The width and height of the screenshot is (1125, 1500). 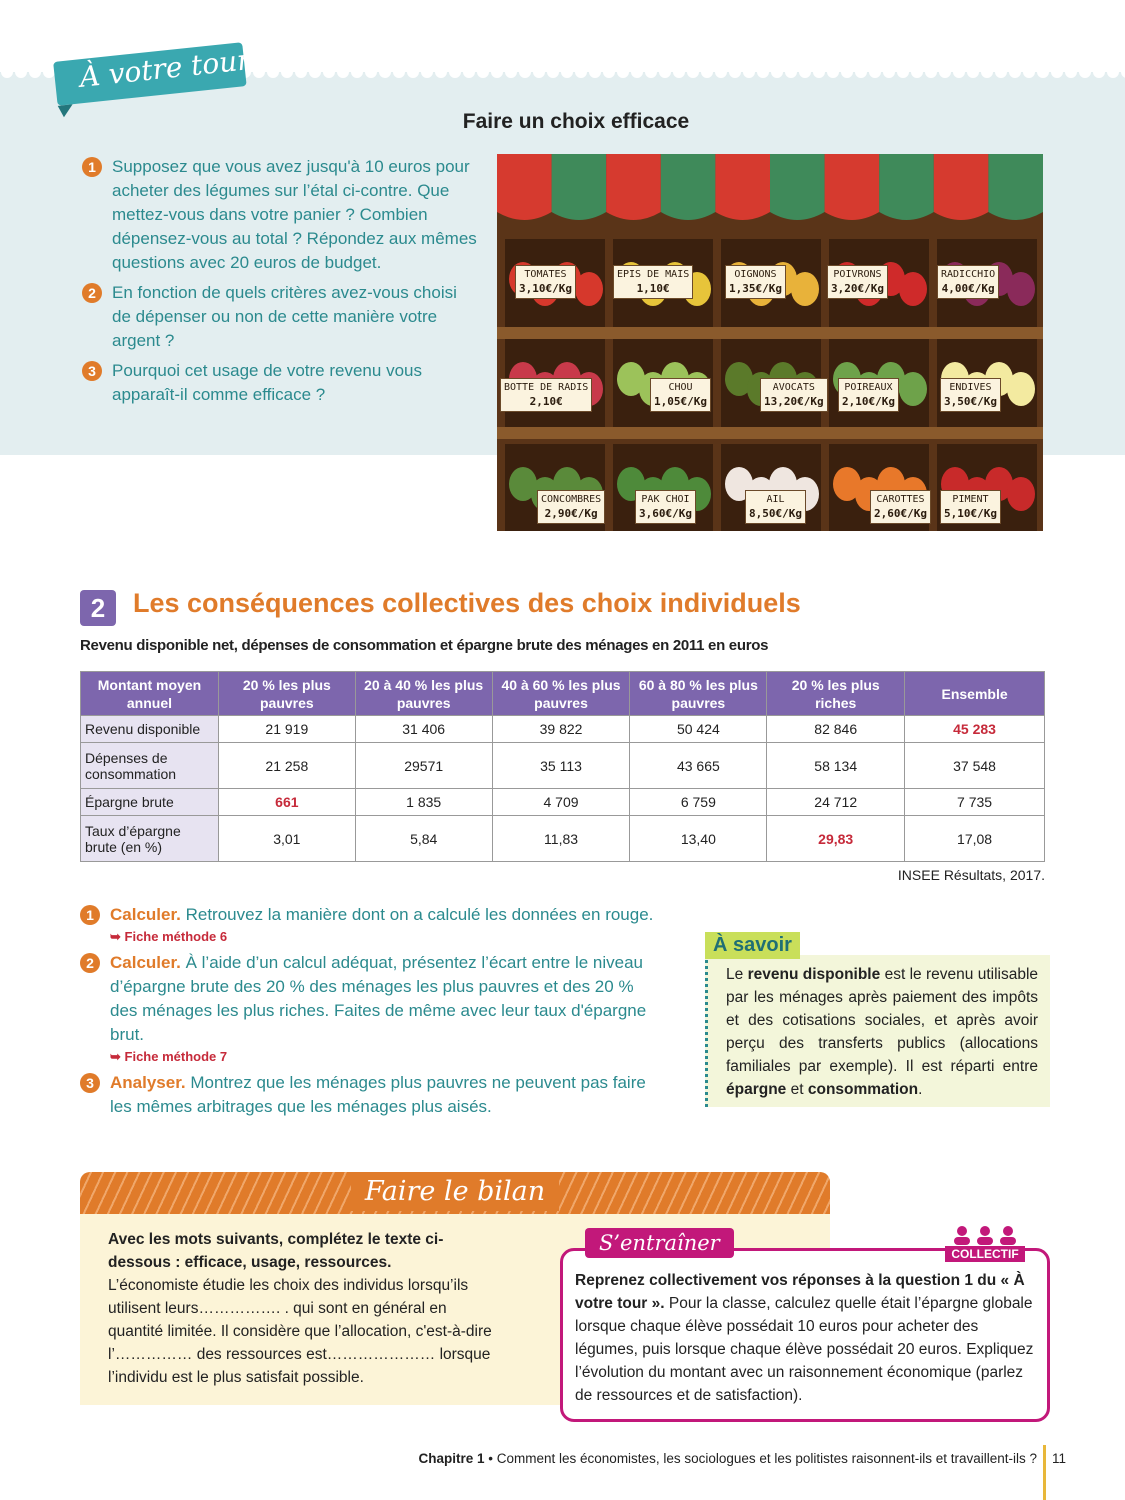 What do you see at coordinates (149, 729) in the screenshot?
I see `row-header: Revenu disponible` at bounding box center [149, 729].